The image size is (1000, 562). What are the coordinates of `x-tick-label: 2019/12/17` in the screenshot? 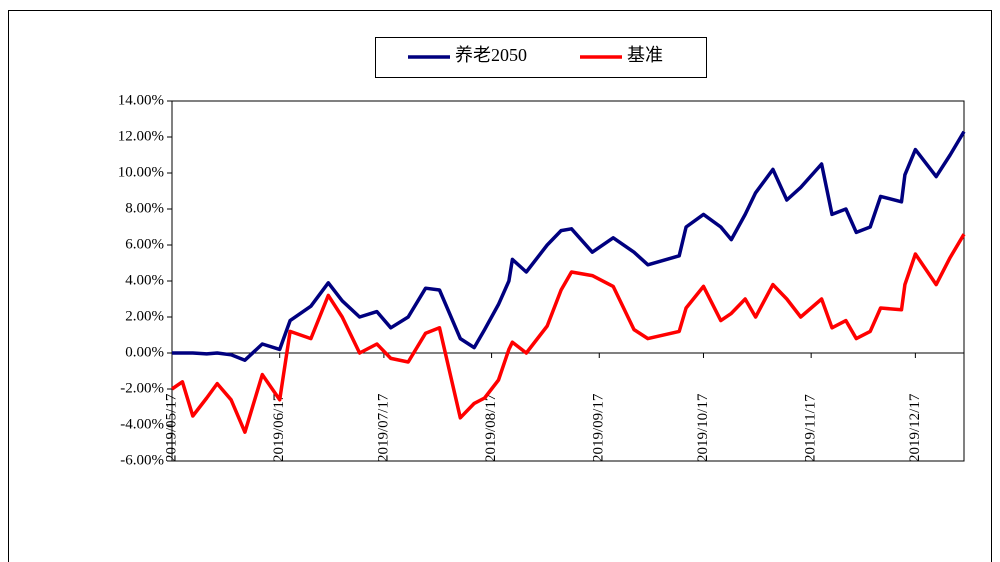 It's located at (915, 427).